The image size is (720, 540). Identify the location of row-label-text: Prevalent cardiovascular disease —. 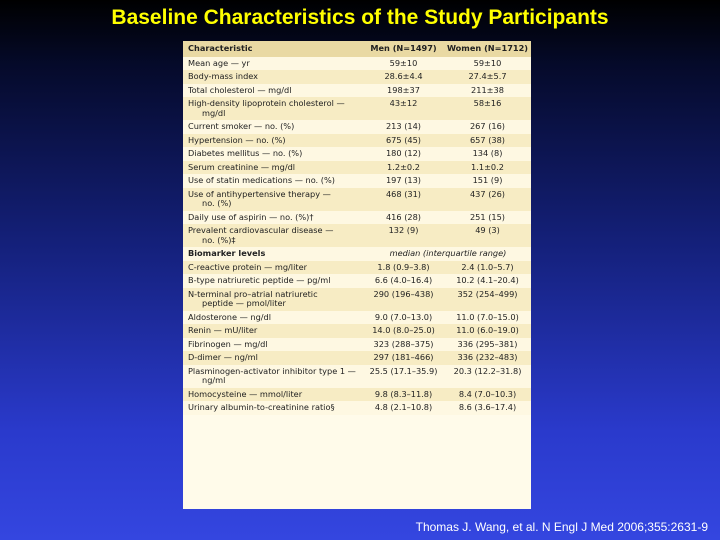
(261, 230).